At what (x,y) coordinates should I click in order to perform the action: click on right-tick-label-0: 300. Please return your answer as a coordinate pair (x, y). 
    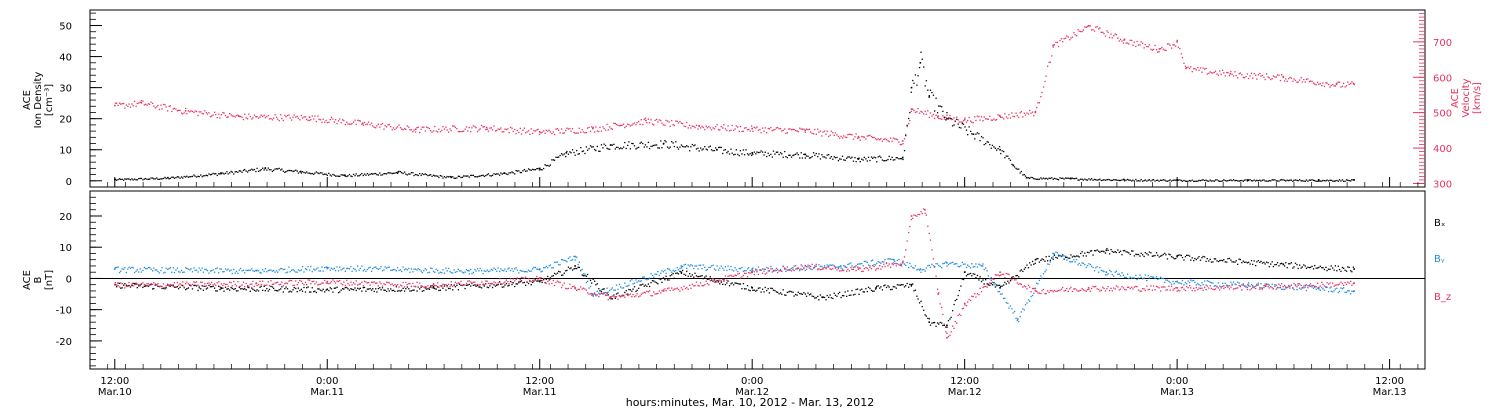
    Looking at the image, I should click on (1442, 184).